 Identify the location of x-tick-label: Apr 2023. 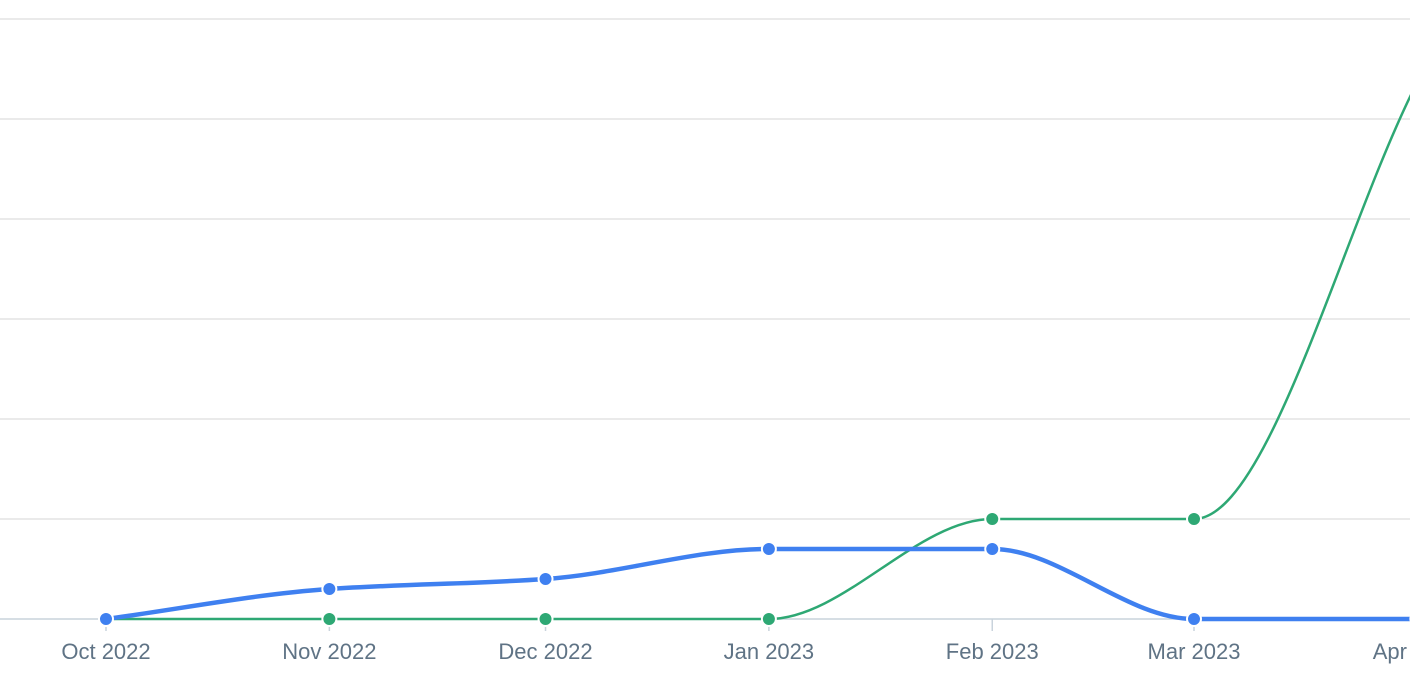
(1391, 651).